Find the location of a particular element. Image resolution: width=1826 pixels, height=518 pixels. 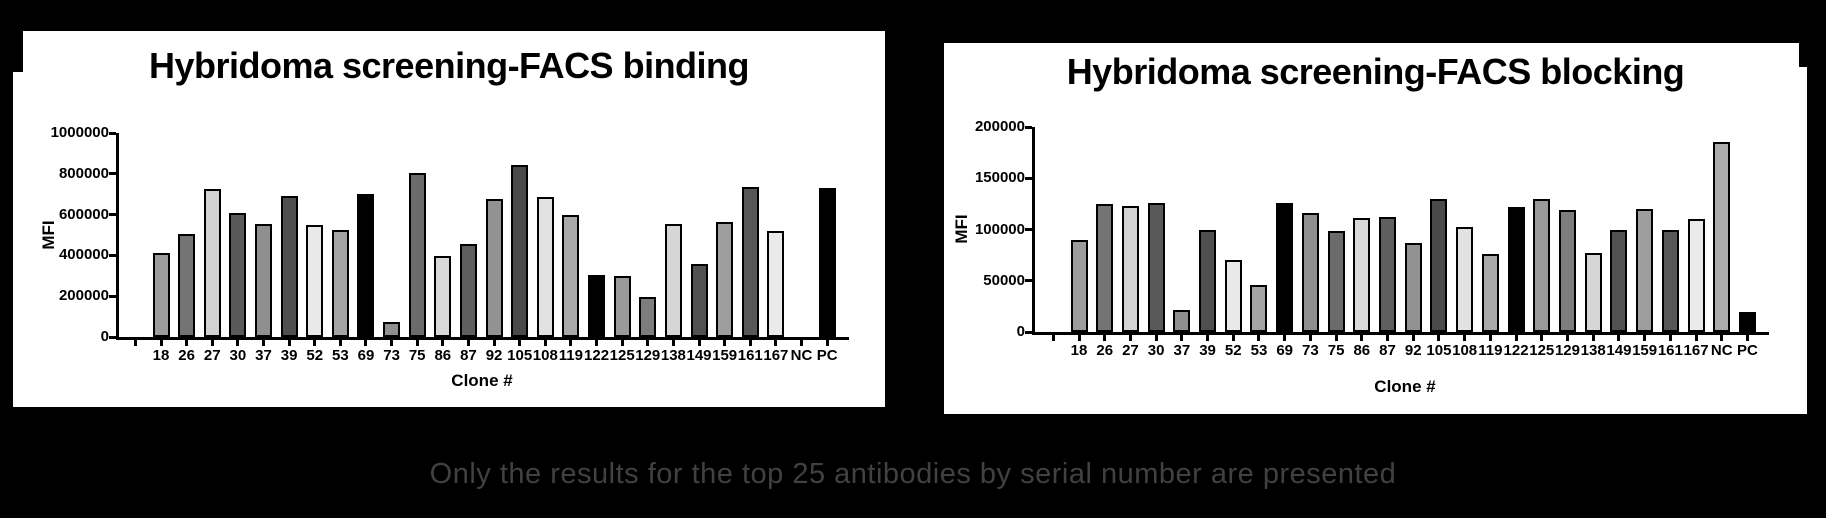

x-tick-label-129: 129 is located at coordinates (648, 355).